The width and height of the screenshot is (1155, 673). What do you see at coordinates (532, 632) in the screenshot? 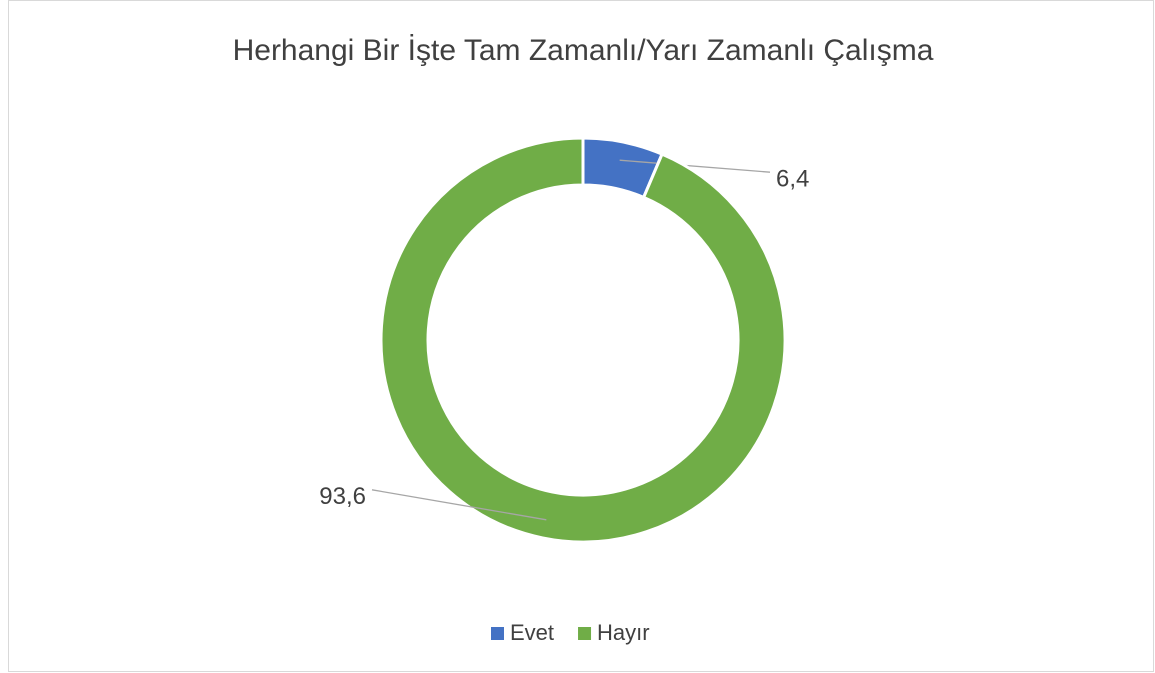
I see `legend-label: Evet` at bounding box center [532, 632].